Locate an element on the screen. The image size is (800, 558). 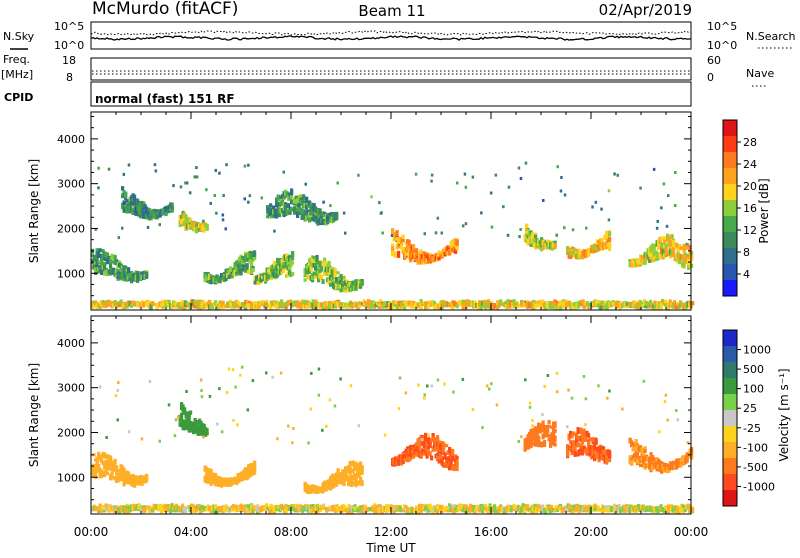
cpid-row: CPID normal (fast) 151 RF is located at coordinates (348, 94).